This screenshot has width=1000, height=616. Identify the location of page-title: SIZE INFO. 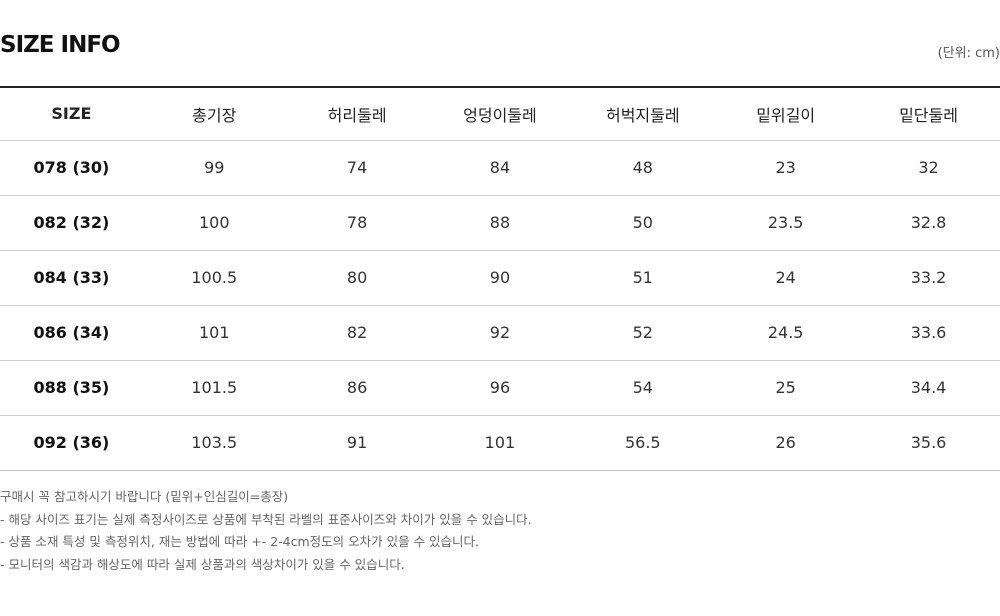
(60, 45).